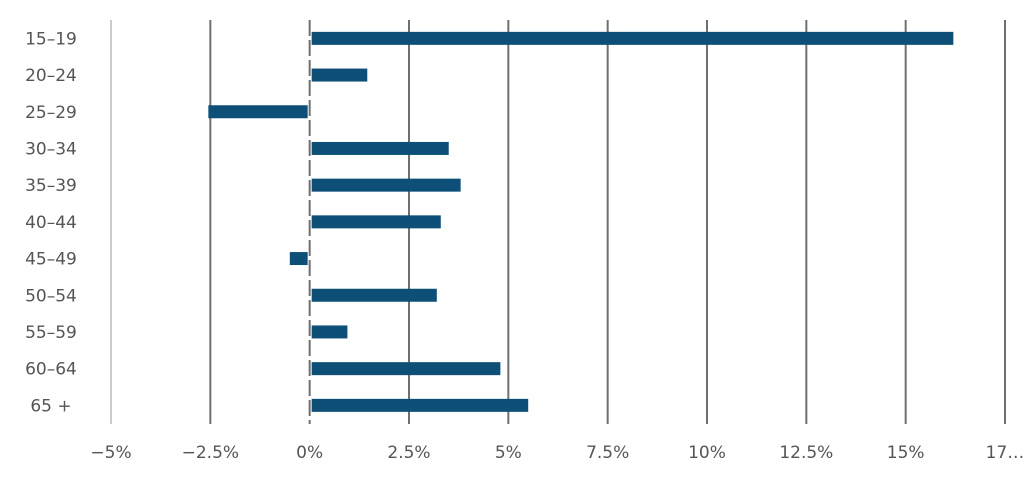 Image resolution: width=1024 pixels, height=501 pixels. What do you see at coordinates (110, 453) in the screenshot?
I see `x-tick-label: −5%` at bounding box center [110, 453].